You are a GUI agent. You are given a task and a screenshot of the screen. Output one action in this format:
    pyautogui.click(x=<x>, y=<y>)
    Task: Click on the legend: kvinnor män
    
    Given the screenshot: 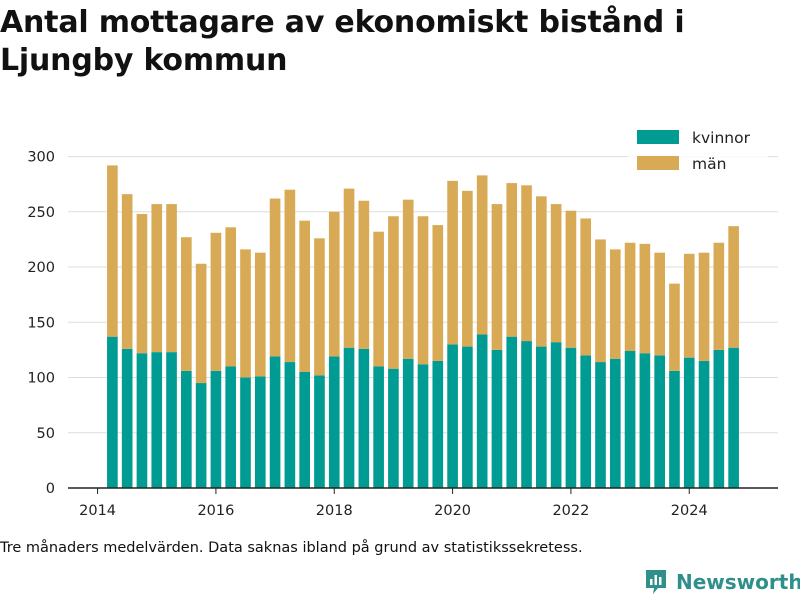 What is the action you would take?
    pyautogui.click(x=698, y=154)
    